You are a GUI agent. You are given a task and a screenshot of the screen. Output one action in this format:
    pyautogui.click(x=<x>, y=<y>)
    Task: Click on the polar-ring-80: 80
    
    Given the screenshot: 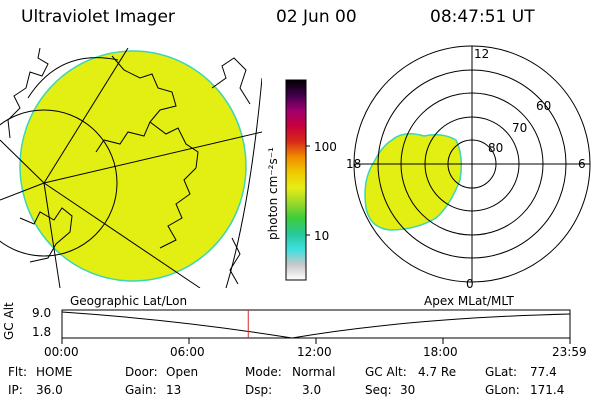 What is the action you would take?
    pyautogui.click(x=495, y=148)
    